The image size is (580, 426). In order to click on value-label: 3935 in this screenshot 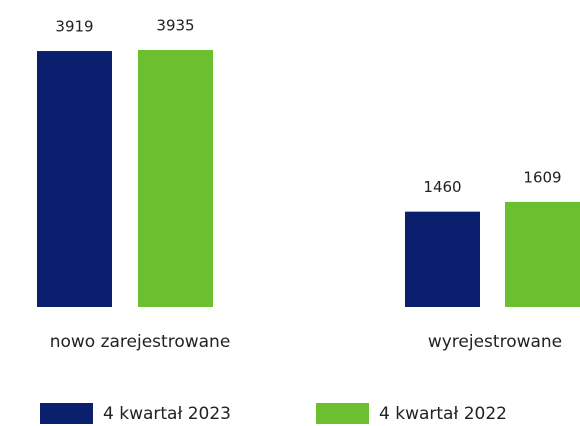, I will do `click(175, 26)`.